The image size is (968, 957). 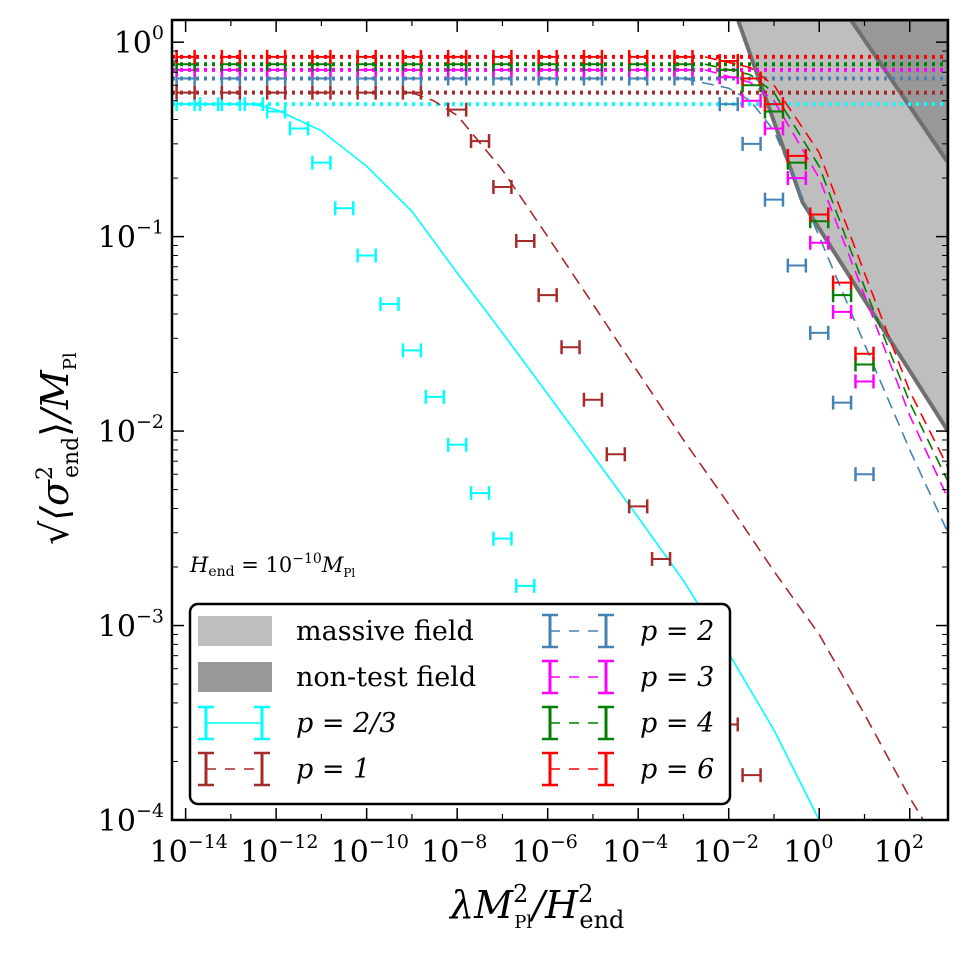 I want to click on y-tick-label: 10⁻³, so click(x=131, y=625).